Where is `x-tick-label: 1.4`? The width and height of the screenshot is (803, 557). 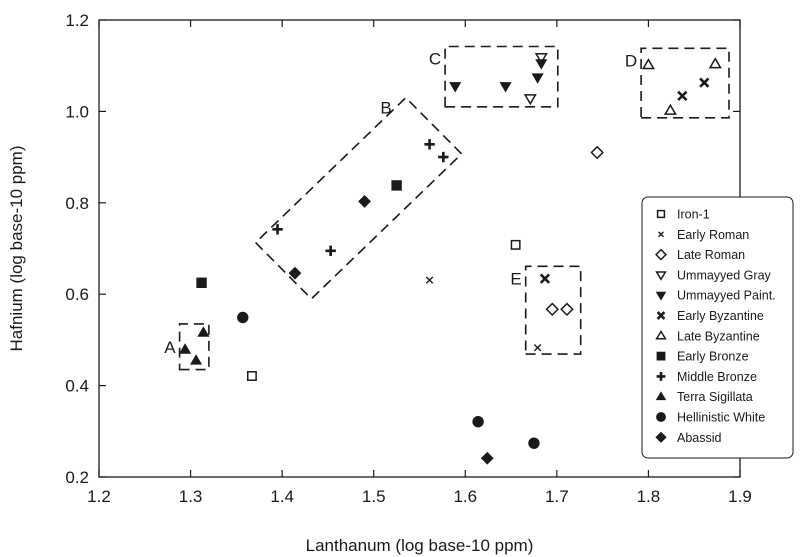
x-tick-label: 1.4 is located at coordinates (282, 496).